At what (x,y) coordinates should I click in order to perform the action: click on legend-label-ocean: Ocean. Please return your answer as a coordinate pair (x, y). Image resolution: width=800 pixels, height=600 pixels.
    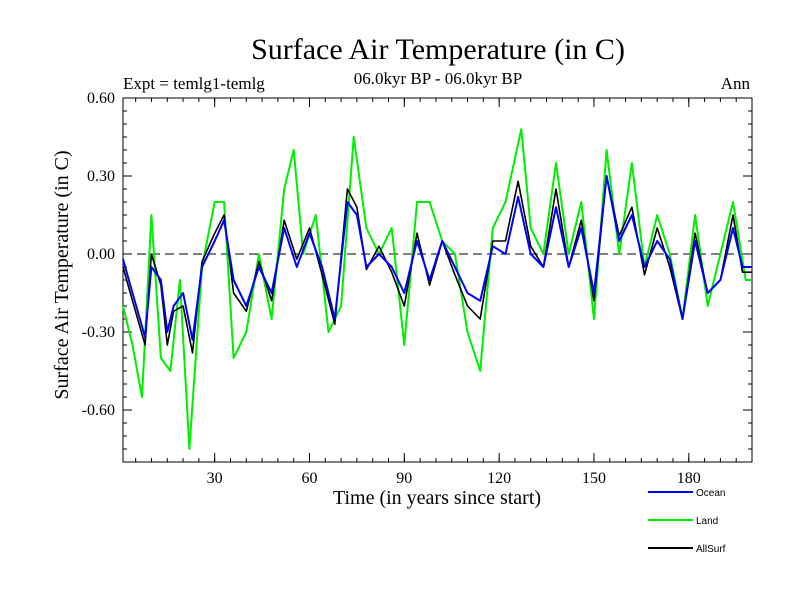
    Looking at the image, I should click on (710, 493).